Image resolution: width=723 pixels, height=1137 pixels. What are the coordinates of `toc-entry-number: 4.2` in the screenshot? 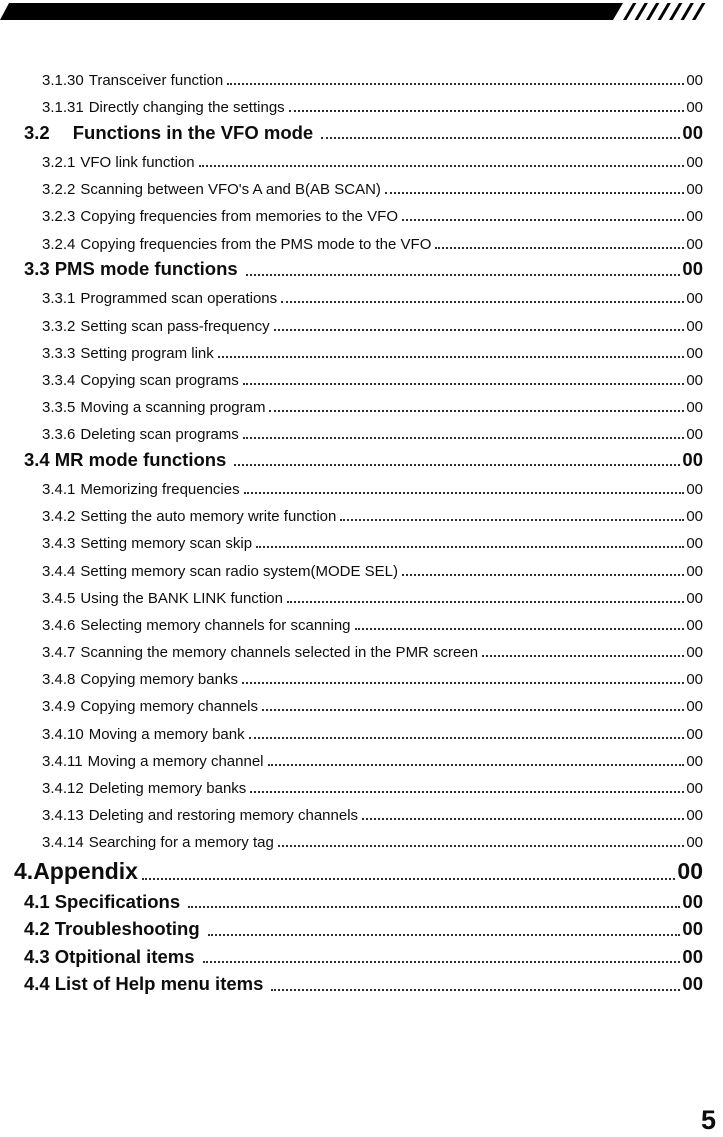 It's located at (37, 929).